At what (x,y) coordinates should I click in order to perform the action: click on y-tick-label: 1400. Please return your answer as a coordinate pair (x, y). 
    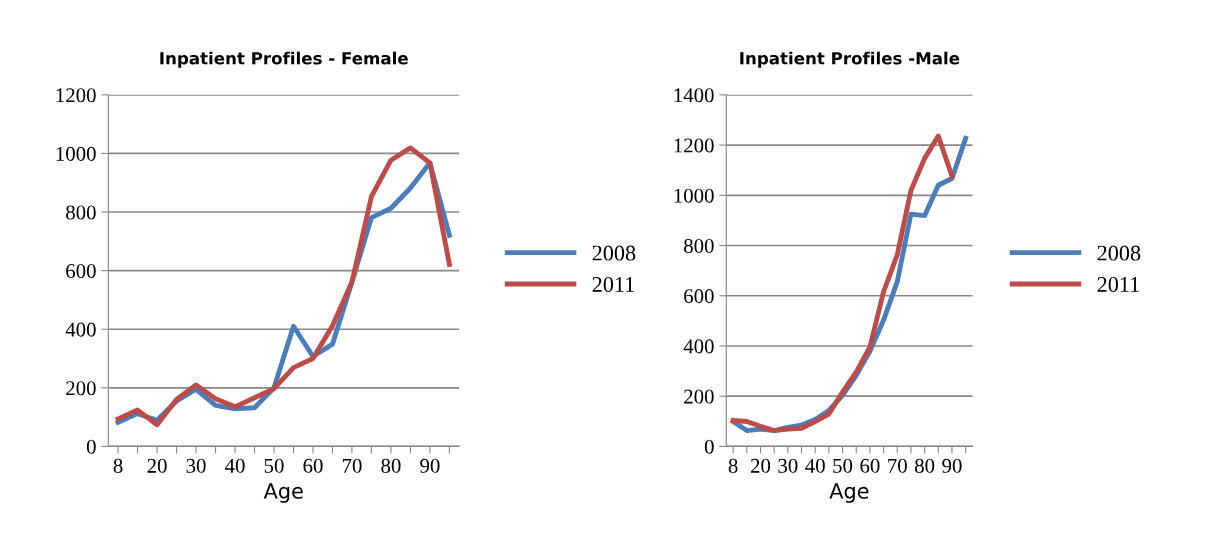
    Looking at the image, I should click on (694, 95).